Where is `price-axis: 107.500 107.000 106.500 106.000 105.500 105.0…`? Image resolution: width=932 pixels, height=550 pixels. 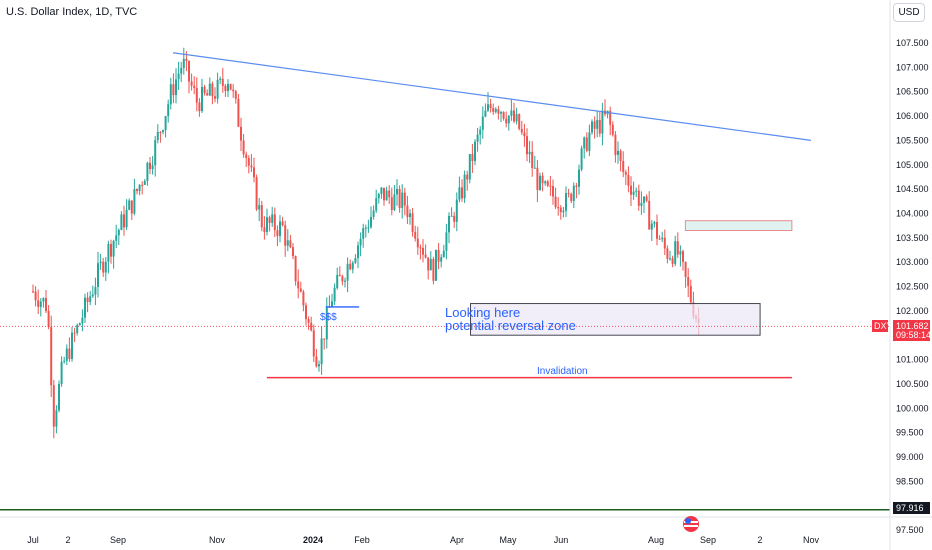
price-axis: 107.500 107.000 106.500 106.000 105.500 105.0… is located at coordinates (909, 275).